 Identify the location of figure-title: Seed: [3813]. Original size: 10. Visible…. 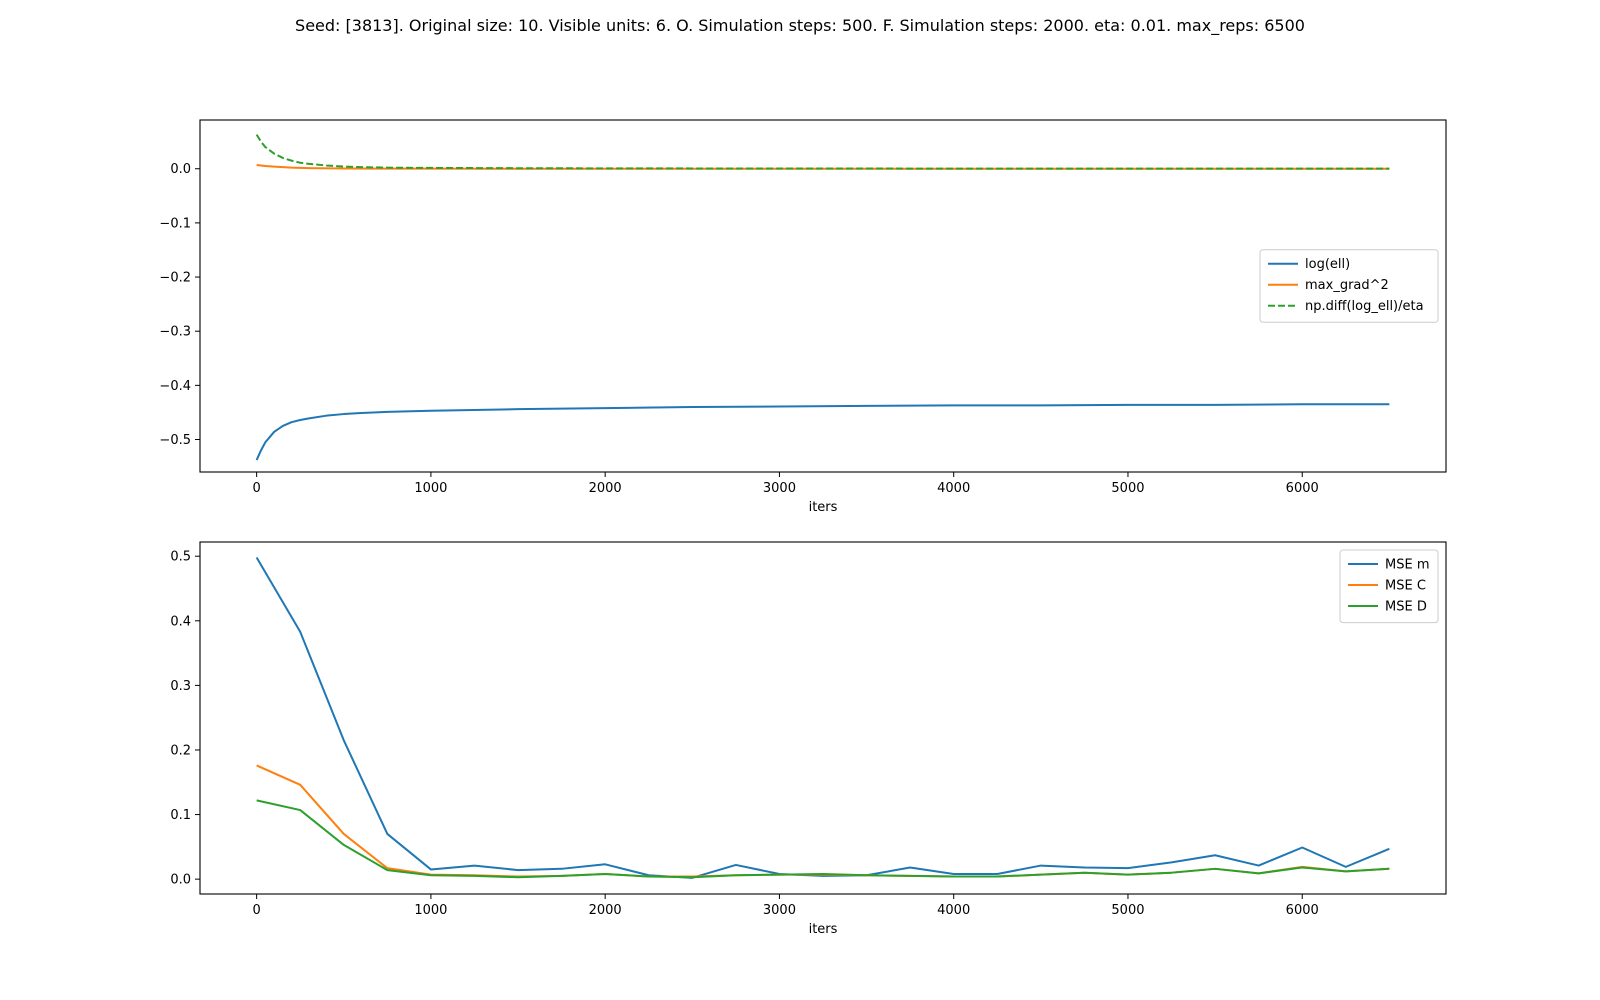
(800, 25).